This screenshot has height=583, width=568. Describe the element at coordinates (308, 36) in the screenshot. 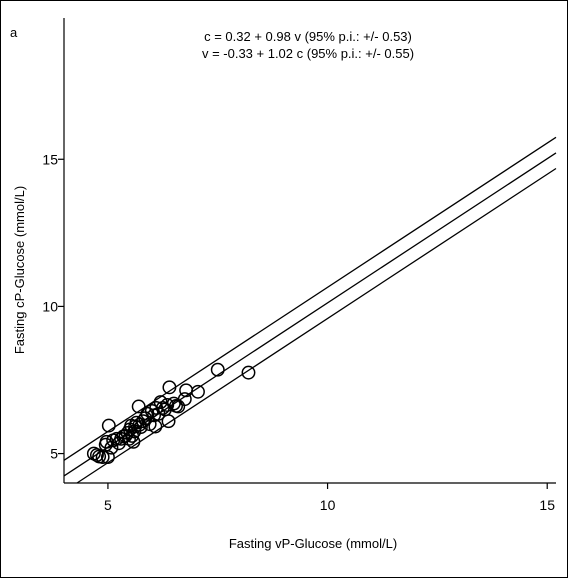

I see `equation-c-on-v: c = 0.32 + 0.98 v (95% p.i.: +/- 0.53)` at that location.